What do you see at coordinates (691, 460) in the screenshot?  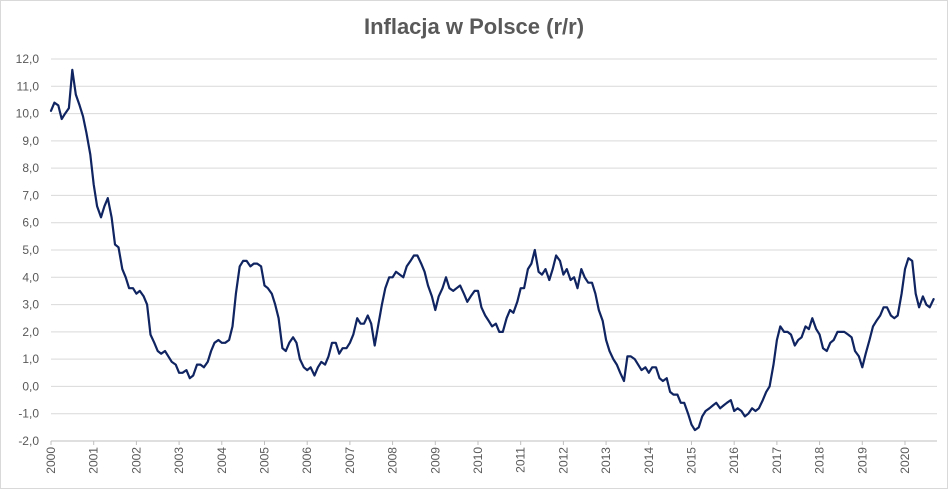 I see `x-tick-label: 2015` at bounding box center [691, 460].